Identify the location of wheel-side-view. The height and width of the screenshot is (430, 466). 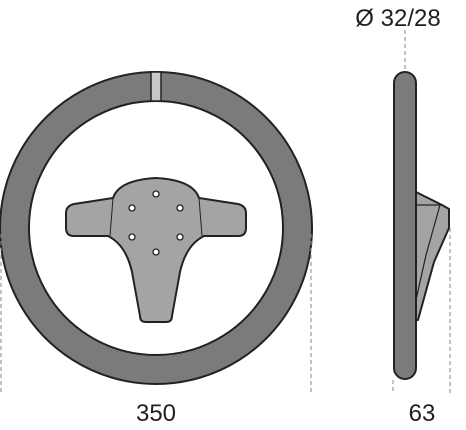
(421, 225).